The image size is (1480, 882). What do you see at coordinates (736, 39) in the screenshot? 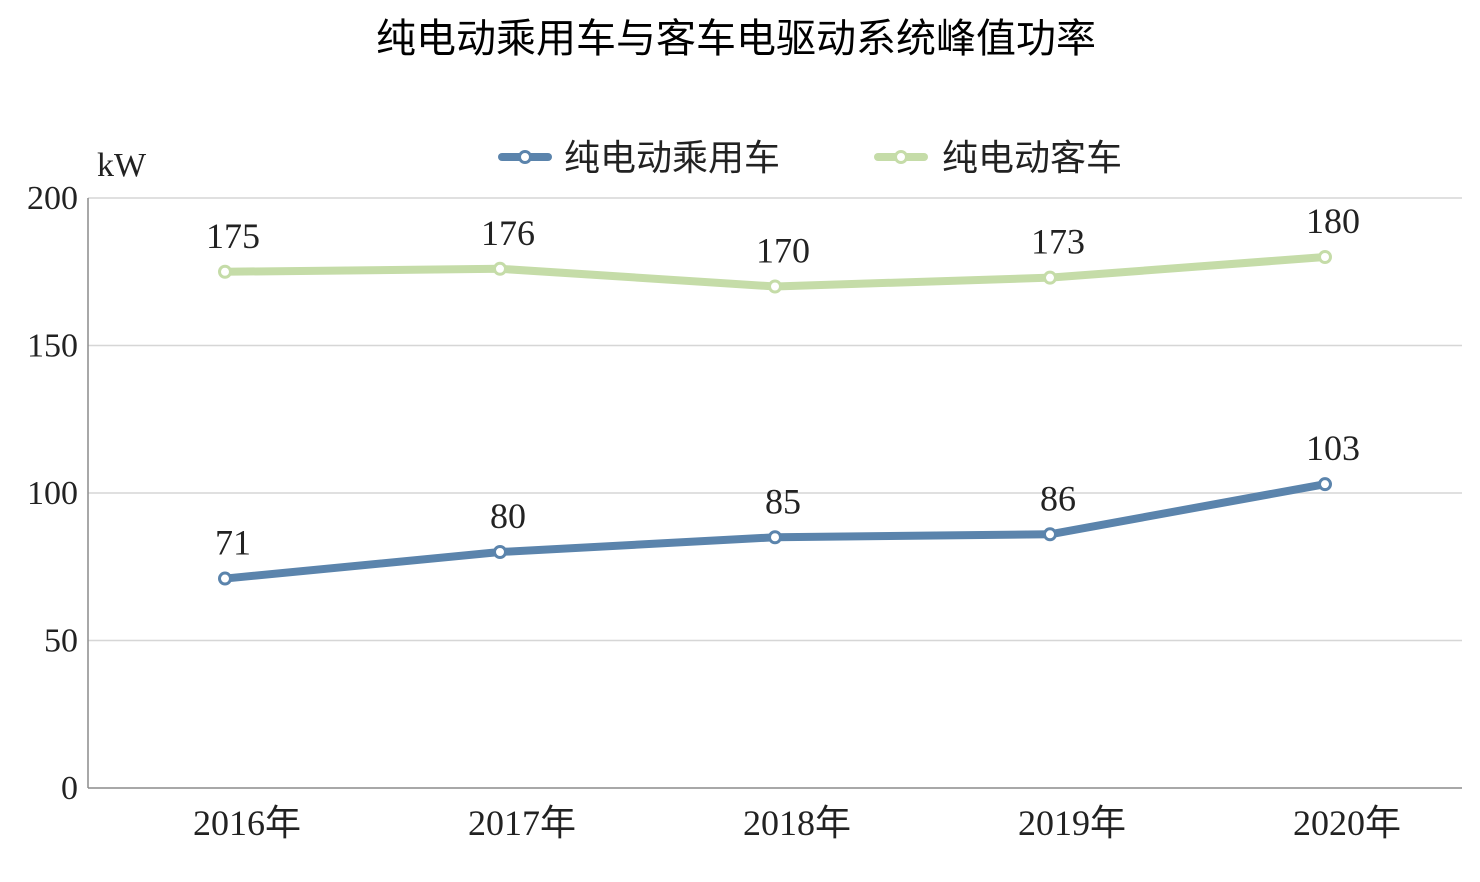
I see `chart-title: 纯电动乘用车与客车电驱动系统峰值功率` at bounding box center [736, 39].